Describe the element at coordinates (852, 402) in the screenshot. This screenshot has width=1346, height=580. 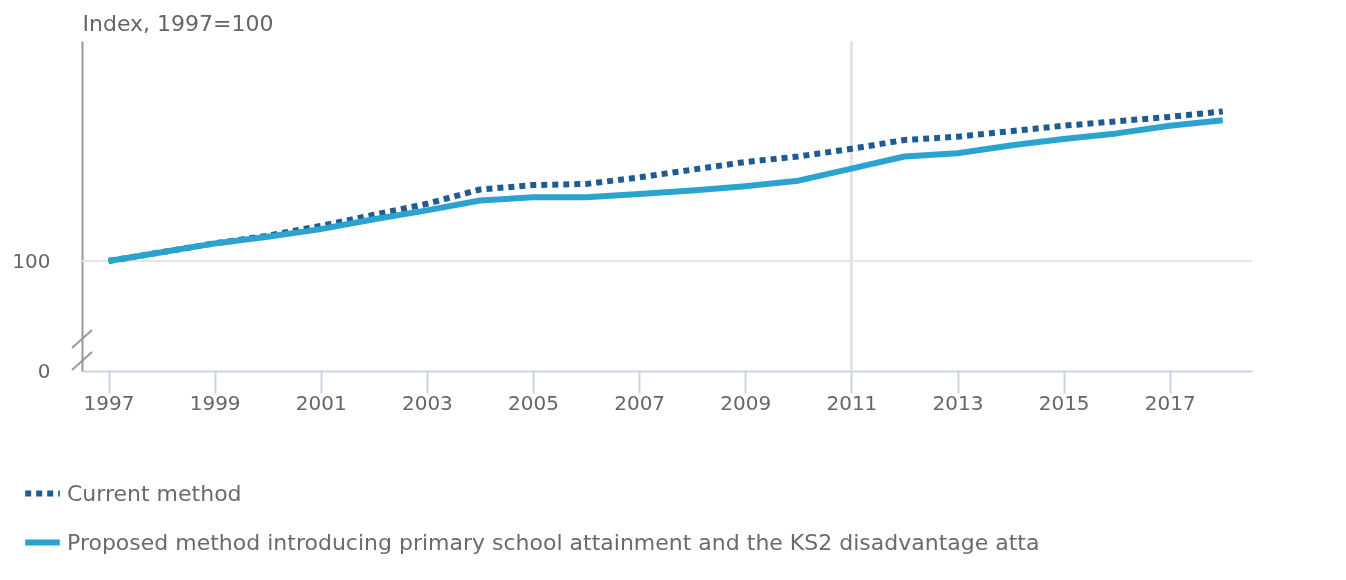
I see `x-tick-label: 2011` at that location.